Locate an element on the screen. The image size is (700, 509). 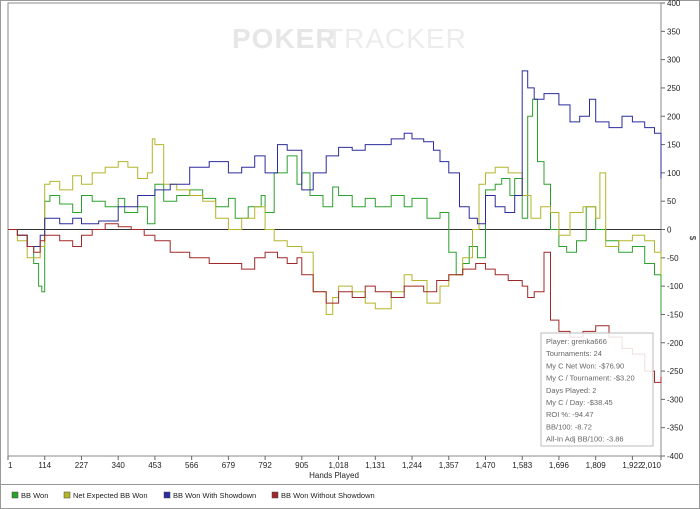
info-line: BB/100: -8.72 is located at coordinates (569, 426).